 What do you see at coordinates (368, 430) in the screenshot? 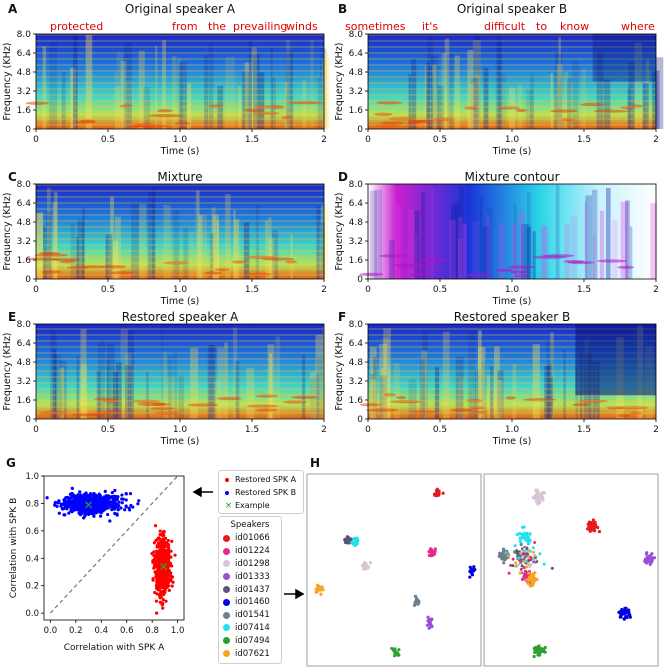
I see `x-tick-label: 0` at bounding box center [368, 430].